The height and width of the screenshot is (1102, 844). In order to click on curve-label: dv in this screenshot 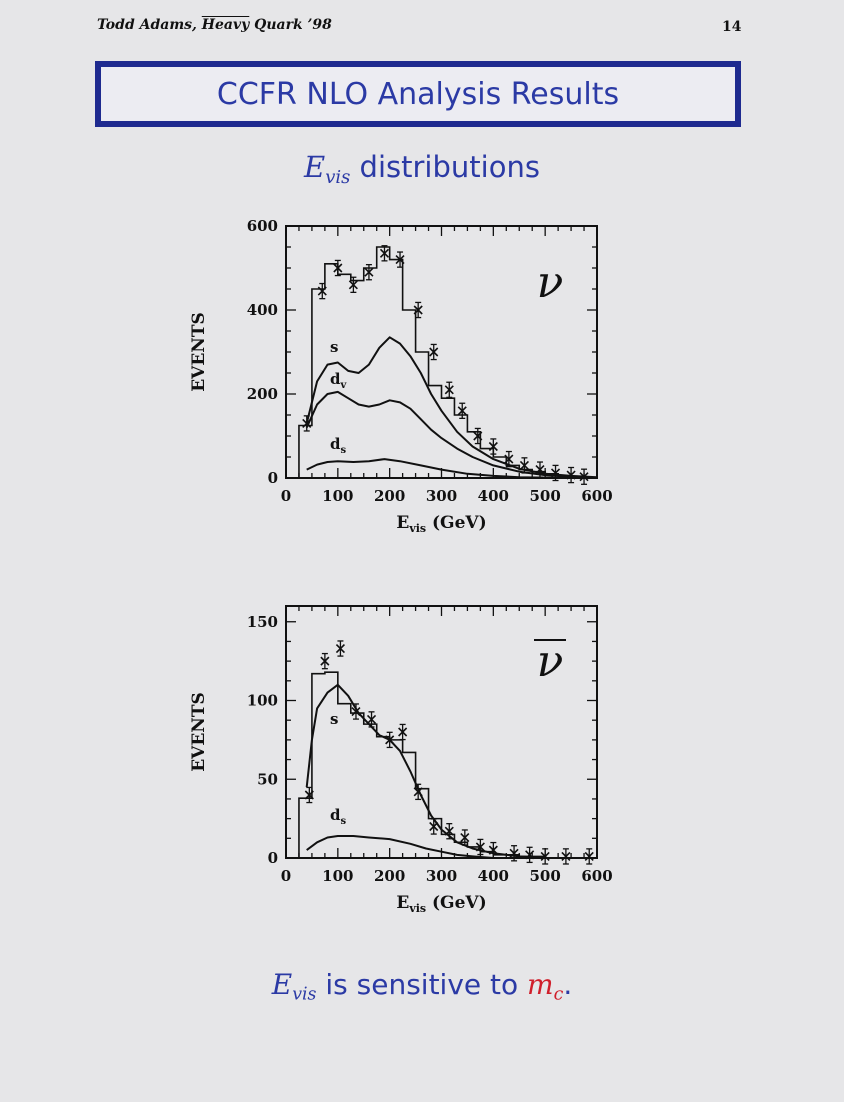, I will do `click(339, 380)`.